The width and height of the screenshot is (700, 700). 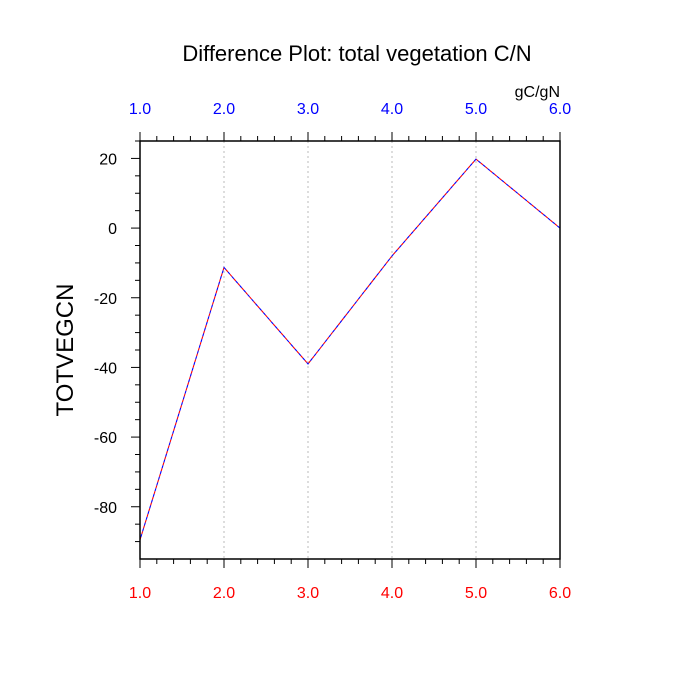 What do you see at coordinates (224, 109) in the screenshot?
I see `top-tick-label: 2.0` at bounding box center [224, 109].